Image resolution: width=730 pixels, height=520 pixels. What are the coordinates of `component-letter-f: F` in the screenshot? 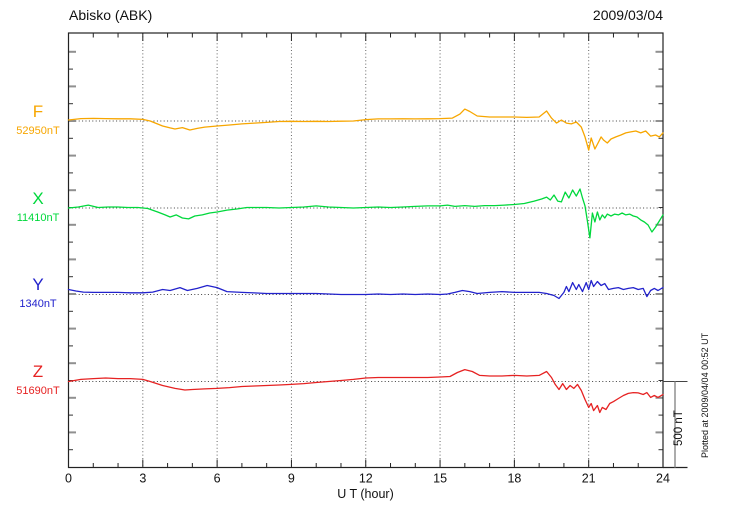 It's located at (38, 111).